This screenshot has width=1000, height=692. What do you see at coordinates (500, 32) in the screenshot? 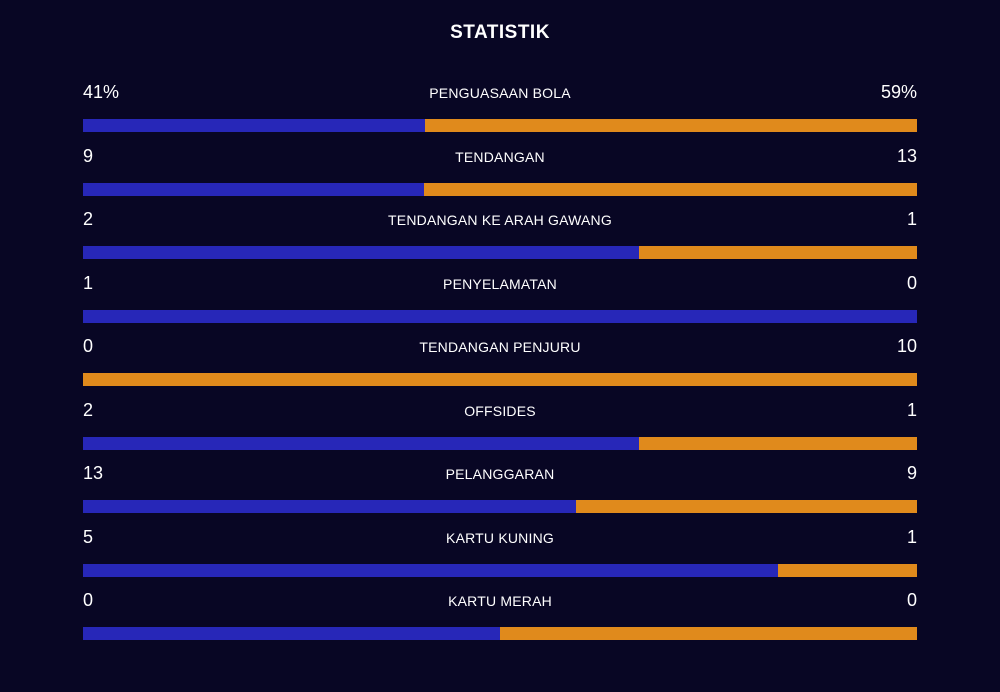
I see `page-title: STATISTIK` at bounding box center [500, 32].